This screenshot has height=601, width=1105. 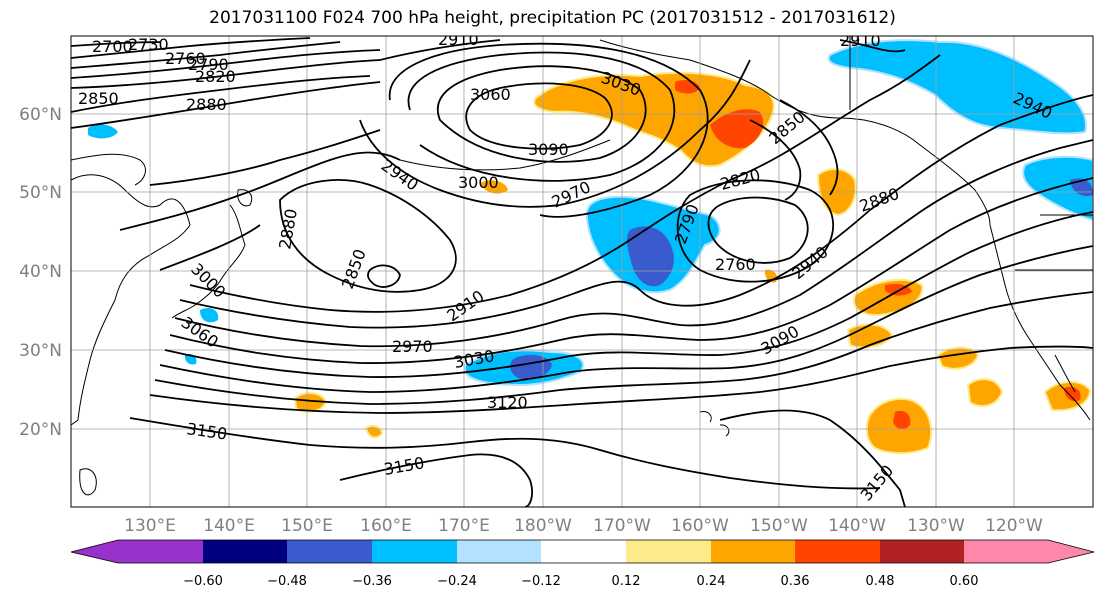 What do you see at coordinates (711, 581) in the screenshot?
I see `colorbar-tick-label: 0.24` at bounding box center [711, 581].